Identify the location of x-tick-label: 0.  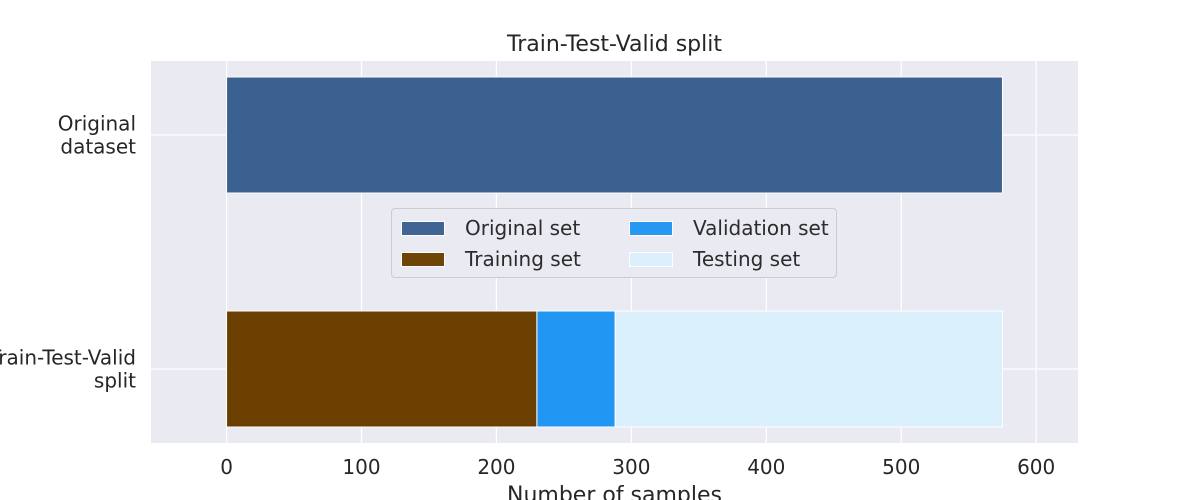
(226, 467).